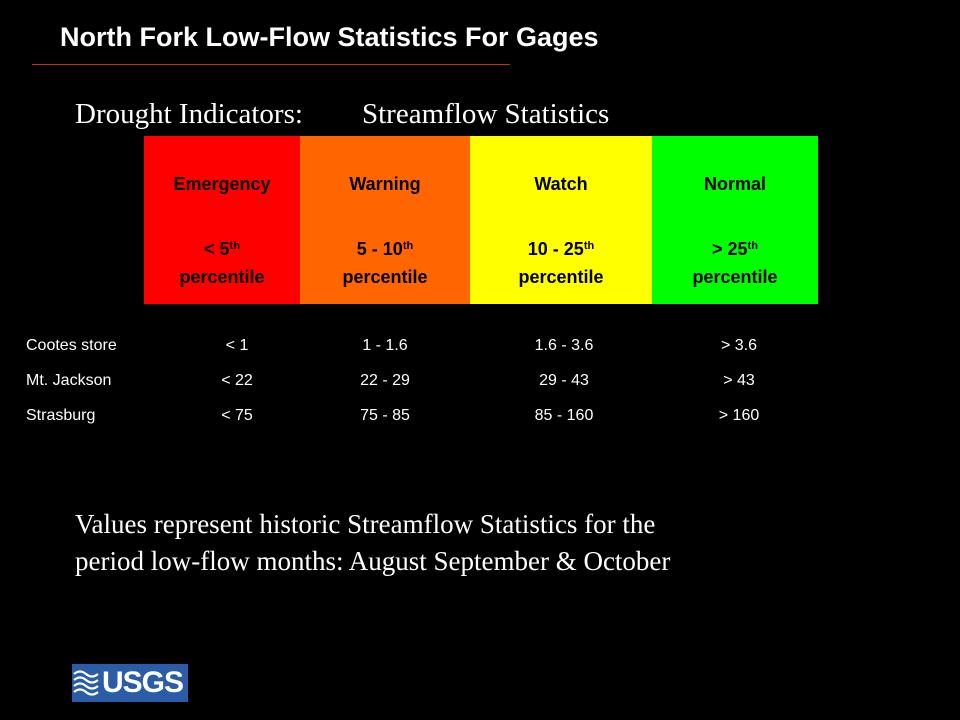  Describe the element at coordinates (385, 415) in the screenshot. I see `table-cell: 75 - 85` at that location.